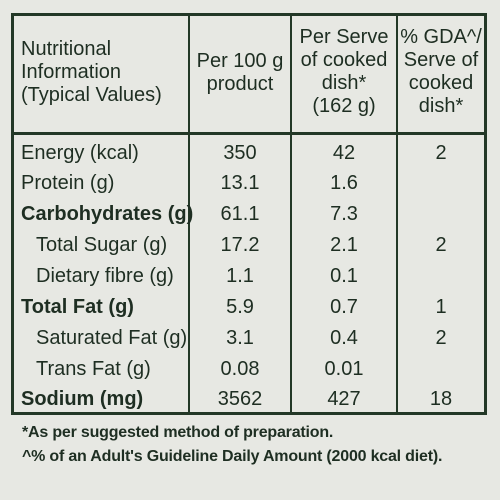 The width and height of the screenshot is (500, 500). Describe the element at coordinates (240, 369) in the screenshot. I see `value-per-100g: 0.08` at that location.